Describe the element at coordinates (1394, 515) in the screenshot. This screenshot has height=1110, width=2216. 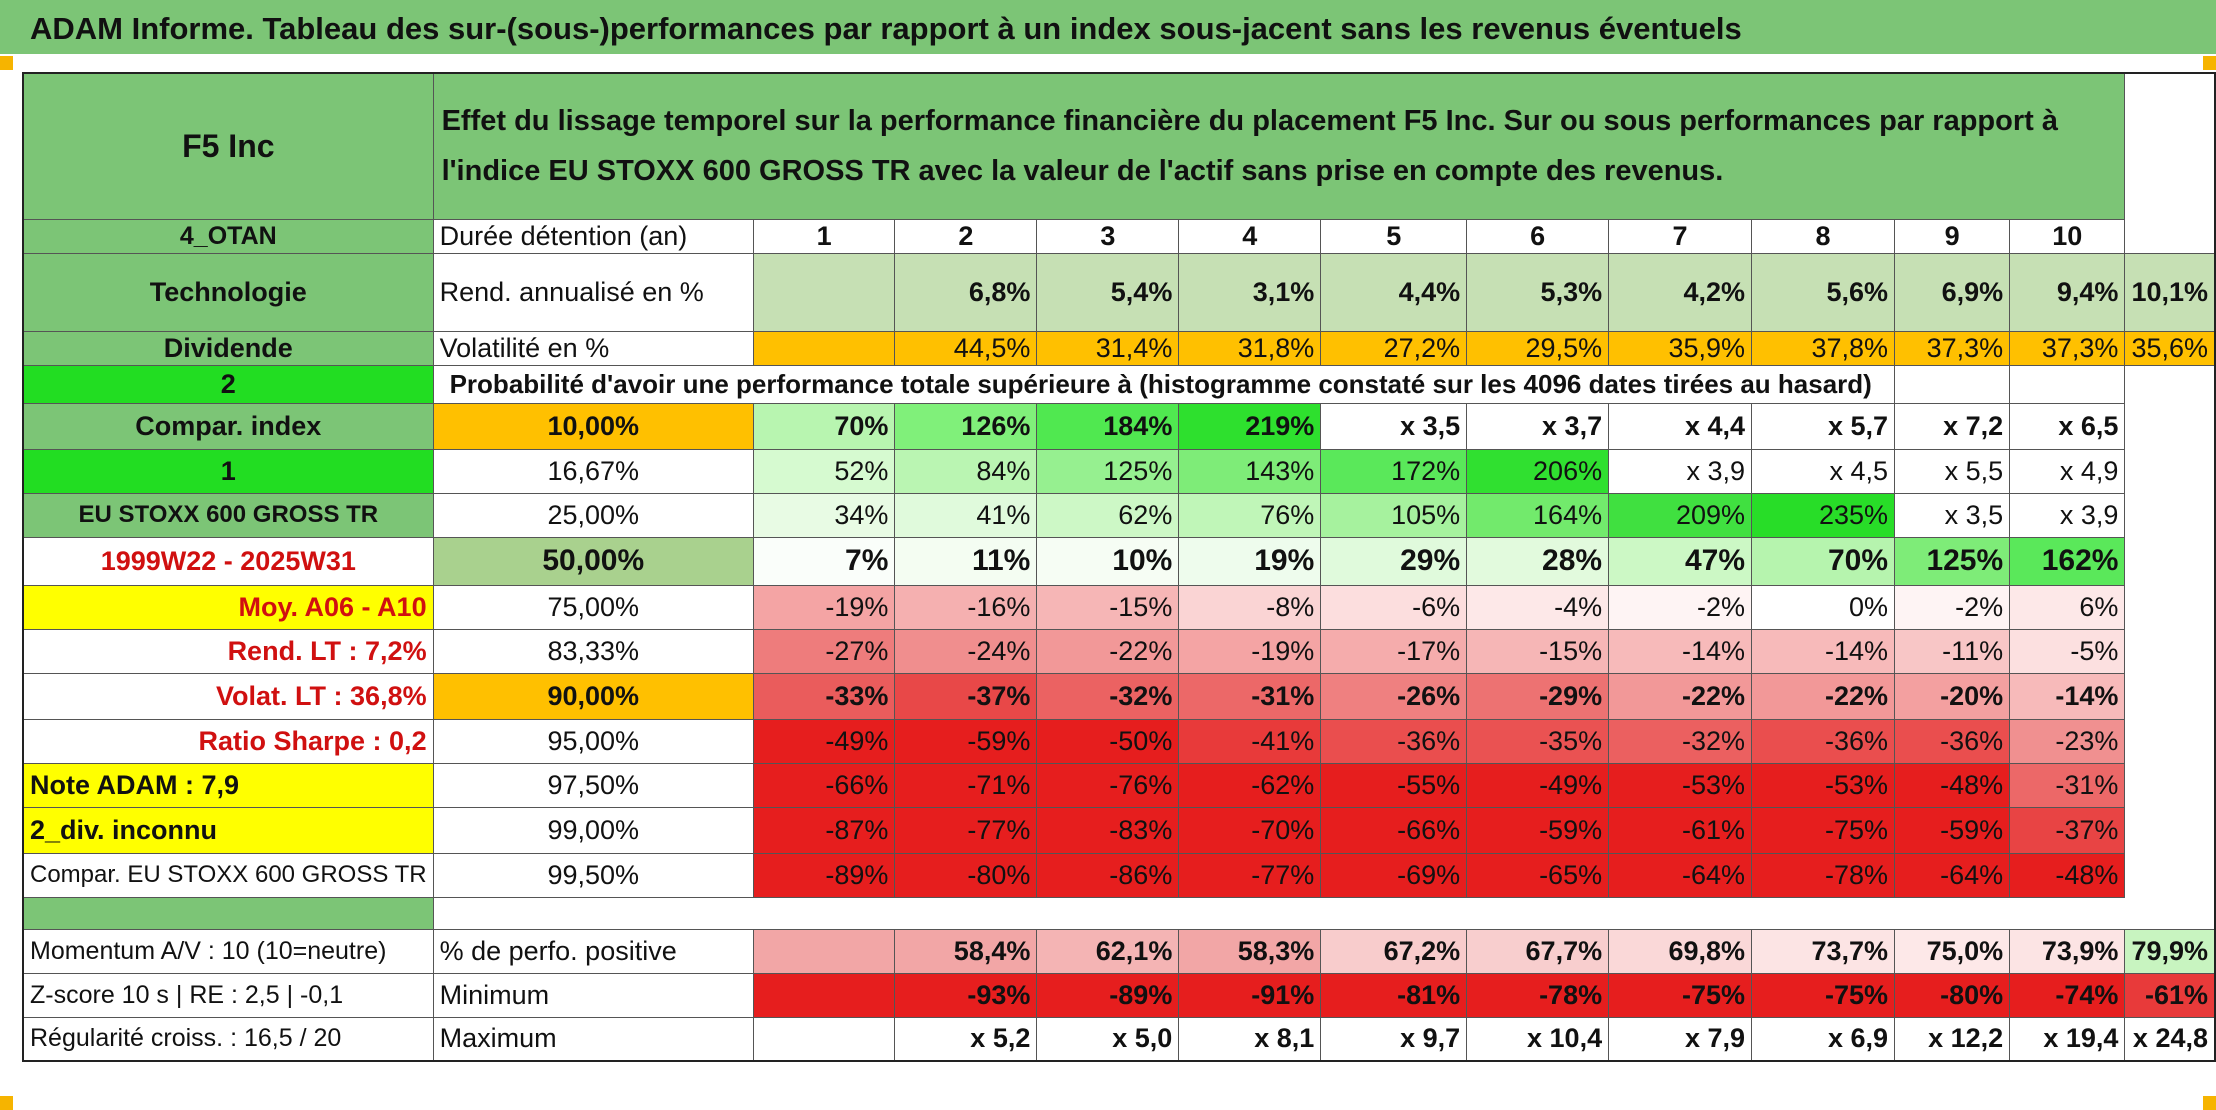
I see `prob-value: 105%` at that location.